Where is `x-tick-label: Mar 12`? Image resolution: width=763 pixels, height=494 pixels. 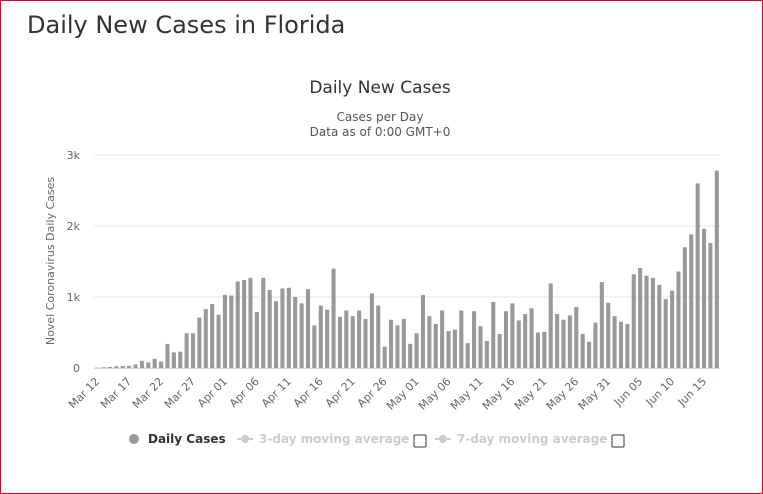
x-tick-label: Mar 12 is located at coordinates (84, 393).